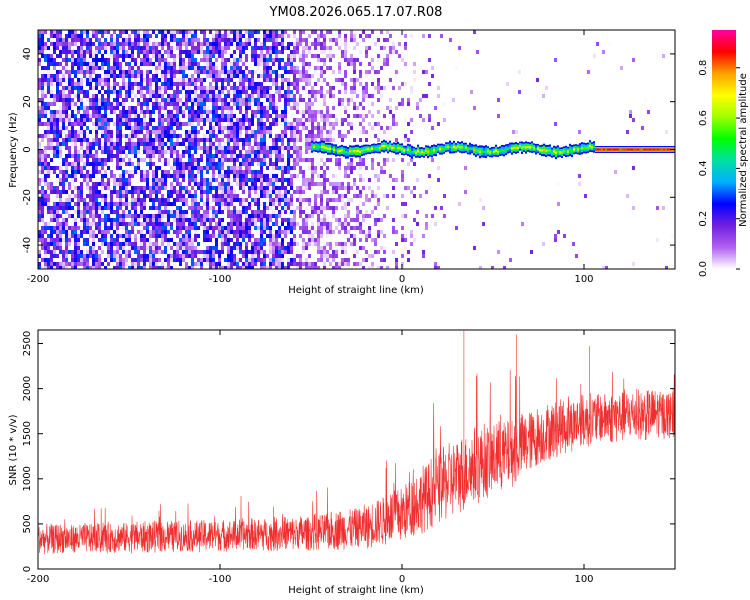 The width and height of the screenshot is (750, 600). Describe the element at coordinates (13, 150) in the screenshot. I see `spectrogram-y-label: Frequency (Hz)` at that location.